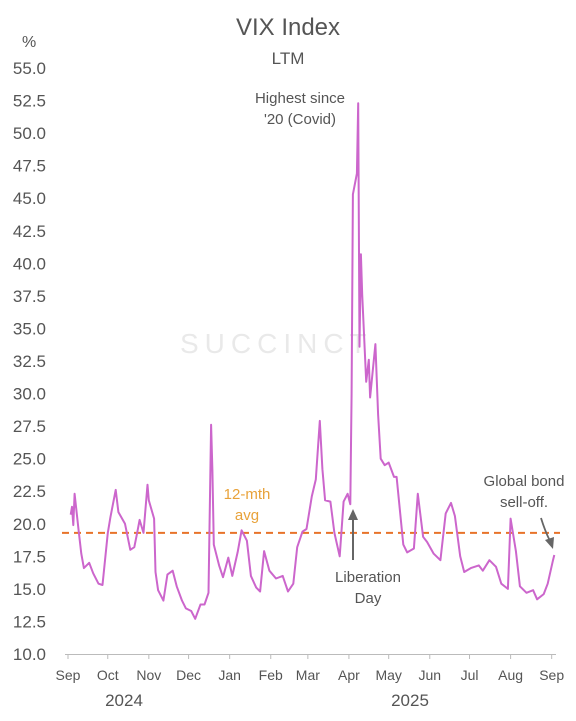 The height and width of the screenshot is (721, 576). Describe the element at coordinates (247, 505) in the screenshot. I see `avg-line-label: 12-mth avg` at that location.